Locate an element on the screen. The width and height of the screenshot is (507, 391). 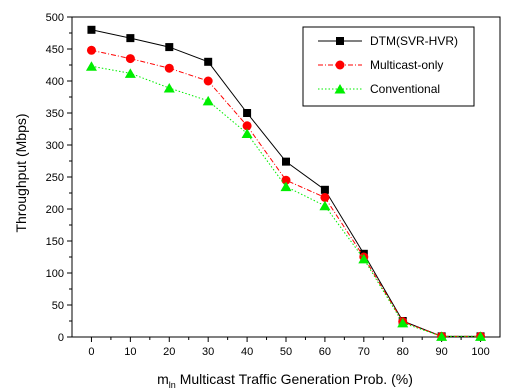
y-tick-label: 100 is located at coordinates (55, 274).